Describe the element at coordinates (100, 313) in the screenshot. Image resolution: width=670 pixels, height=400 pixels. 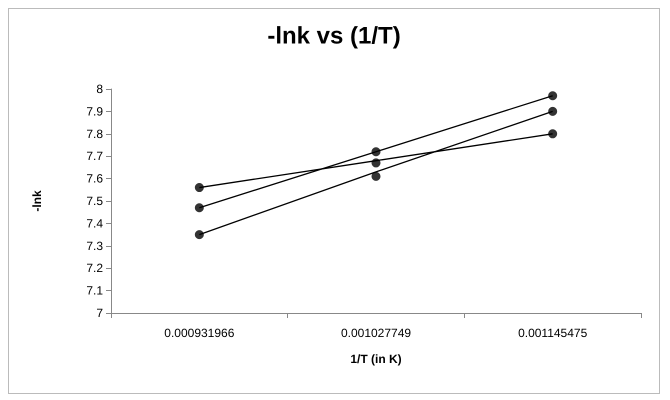
I see `y-tick-label: 7` at that location.